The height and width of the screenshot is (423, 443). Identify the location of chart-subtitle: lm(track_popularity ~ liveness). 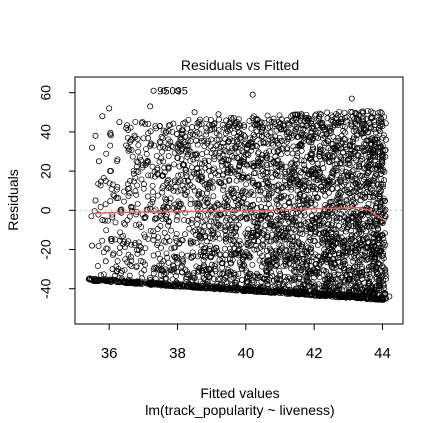
(239, 410).